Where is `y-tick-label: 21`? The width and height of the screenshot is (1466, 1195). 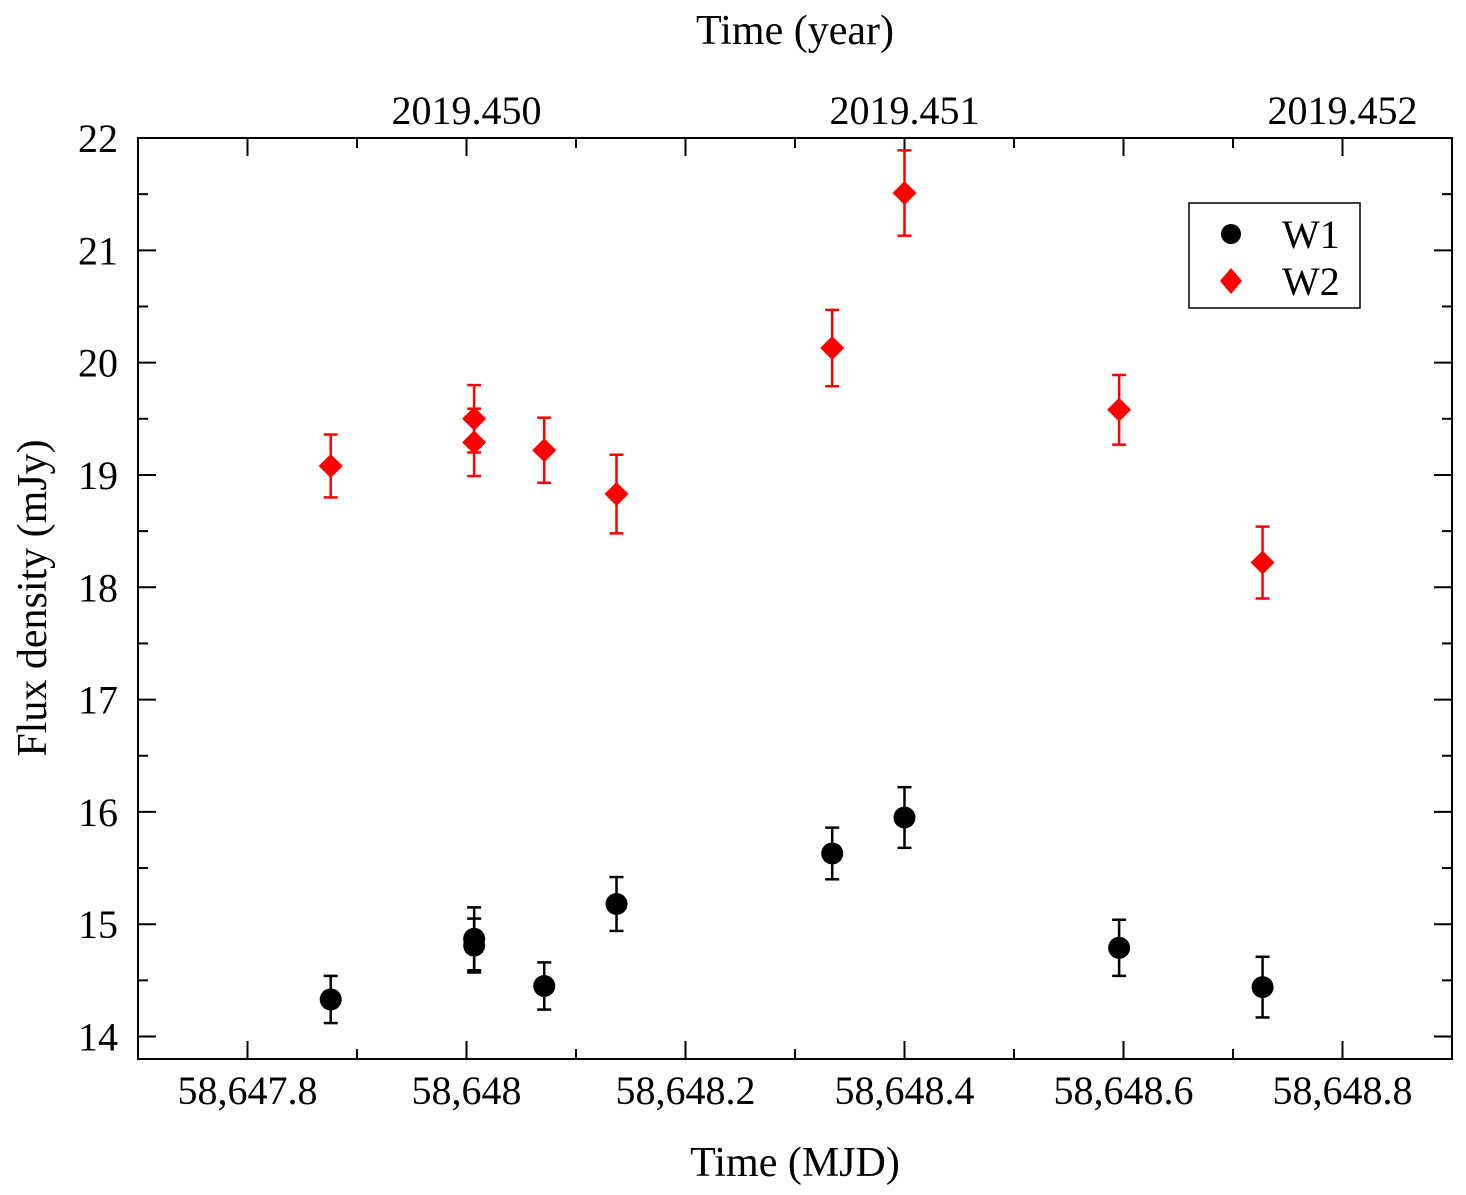 y-tick-label: 21 is located at coordinates (98, 250).